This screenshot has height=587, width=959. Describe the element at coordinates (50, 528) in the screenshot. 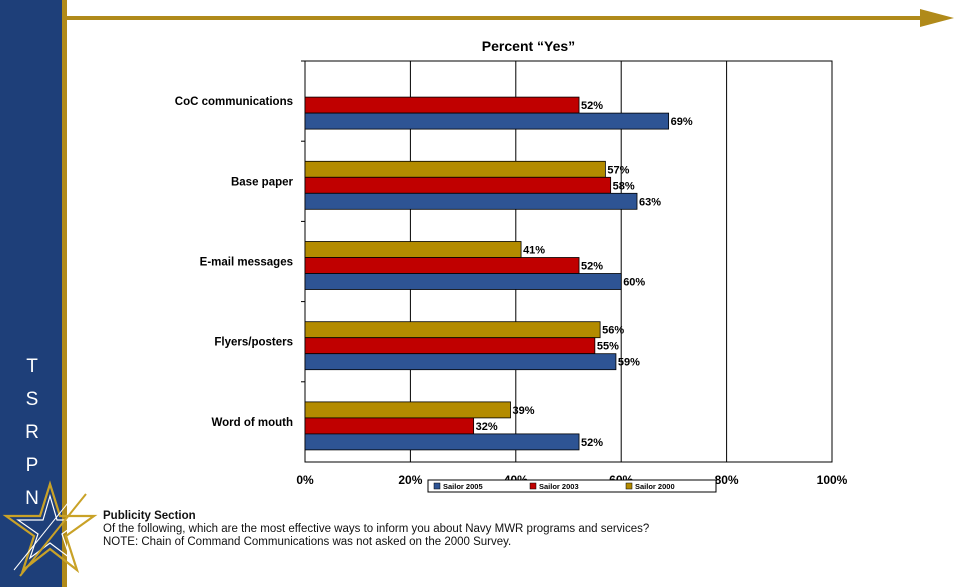

I see `star-logo-icon` at that location.